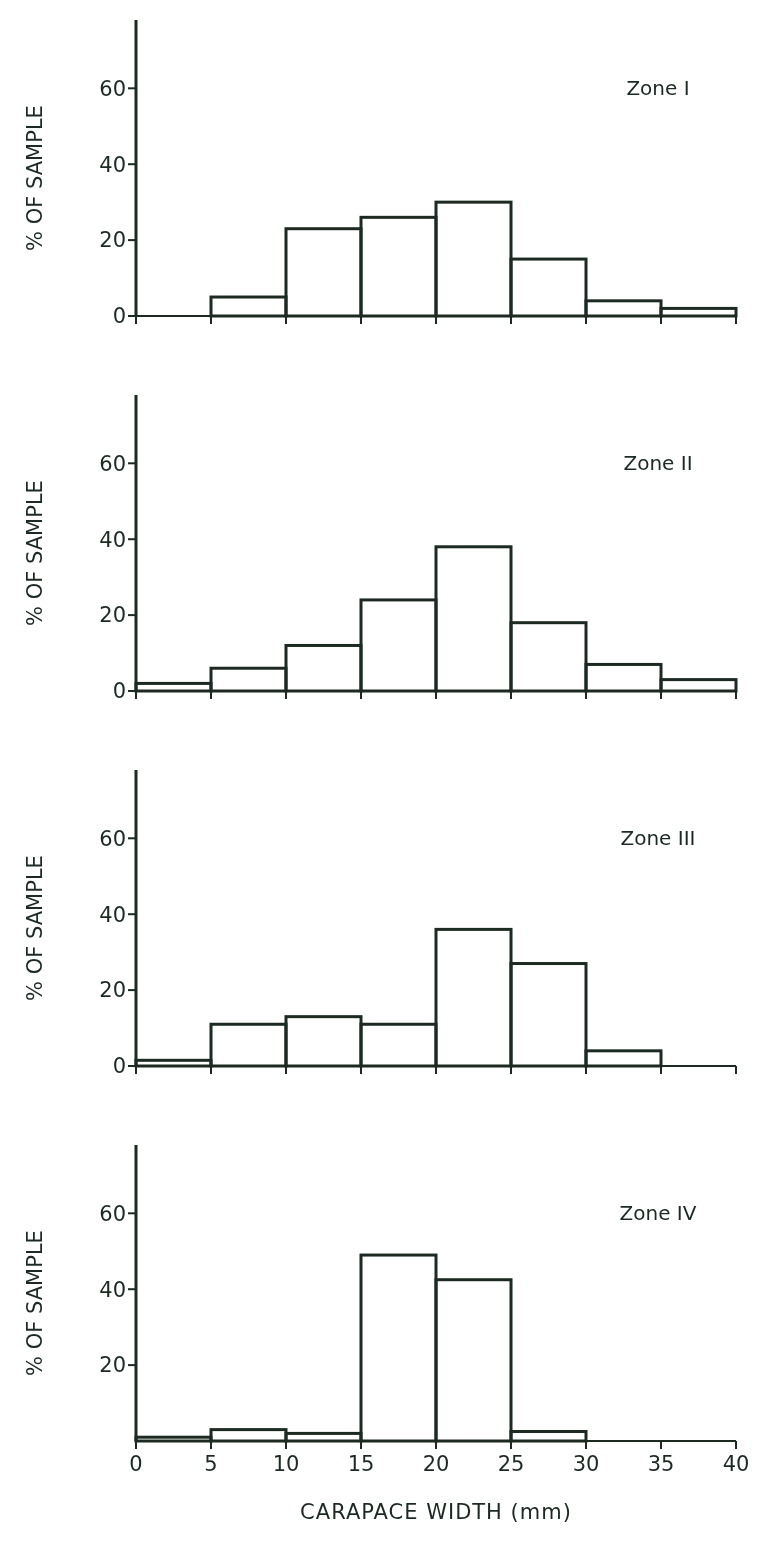  I want to click on text: Zone IV, so click(658, 1213).